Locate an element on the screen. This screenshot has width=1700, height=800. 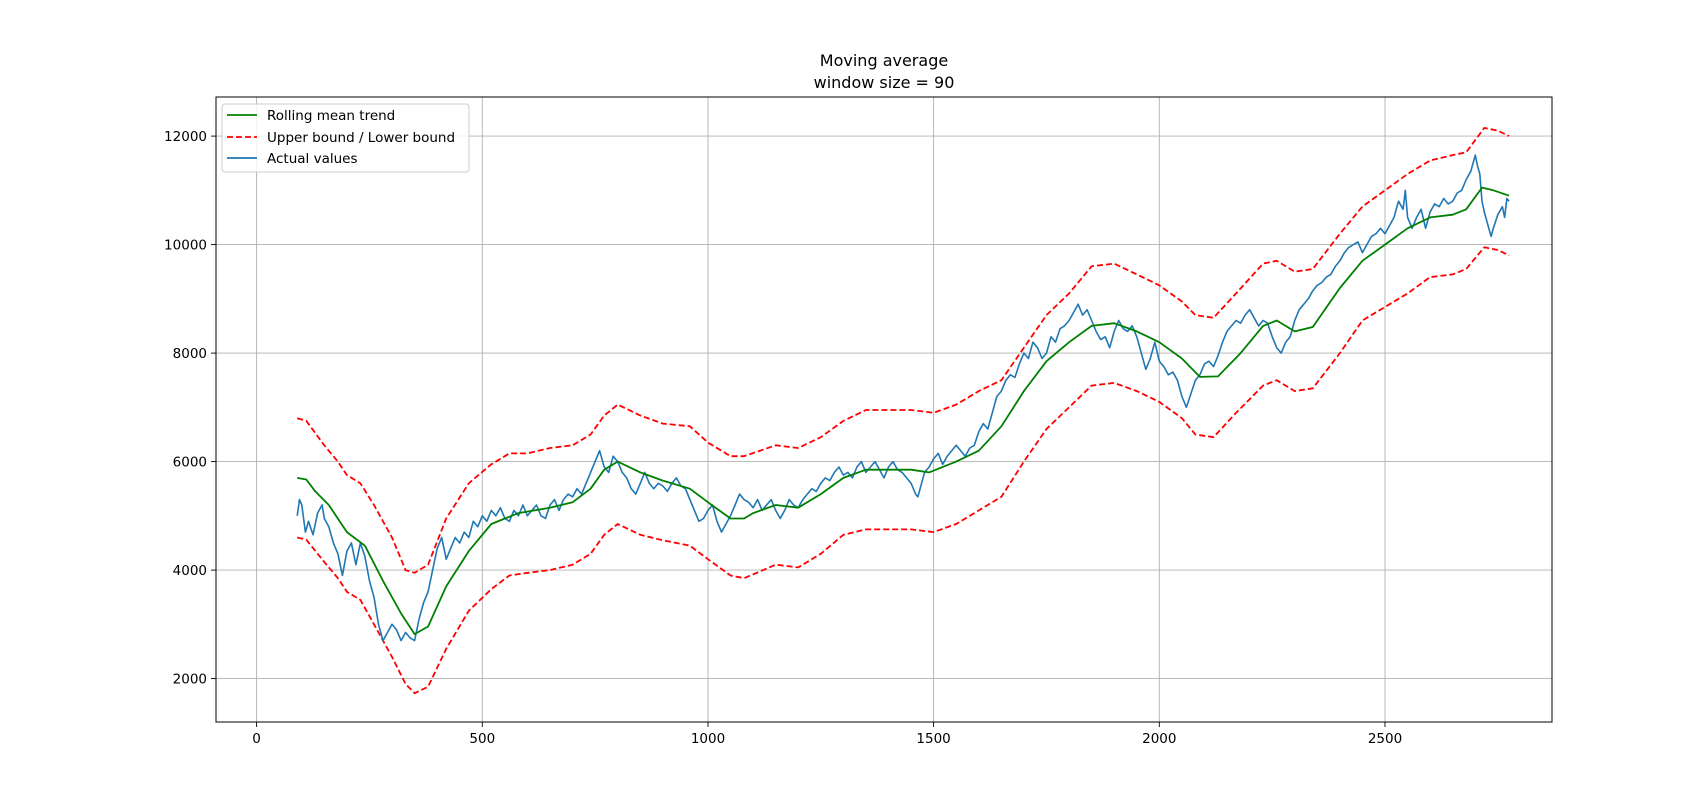
legend-label-bounds: Upper bound / Lower bound is located at coordinates (361, 138).